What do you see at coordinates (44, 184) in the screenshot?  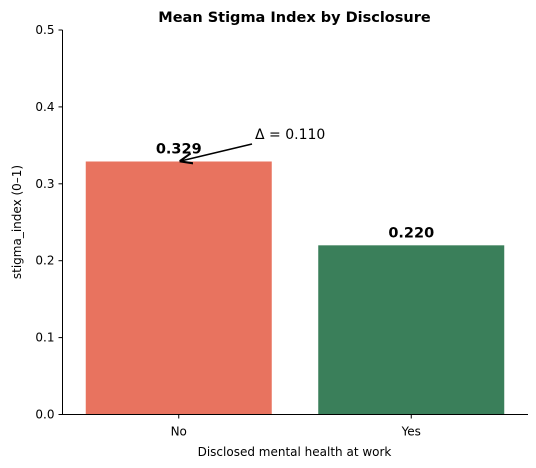 I see `y-tick-label: 0.3` at bounding box center [44, 184].